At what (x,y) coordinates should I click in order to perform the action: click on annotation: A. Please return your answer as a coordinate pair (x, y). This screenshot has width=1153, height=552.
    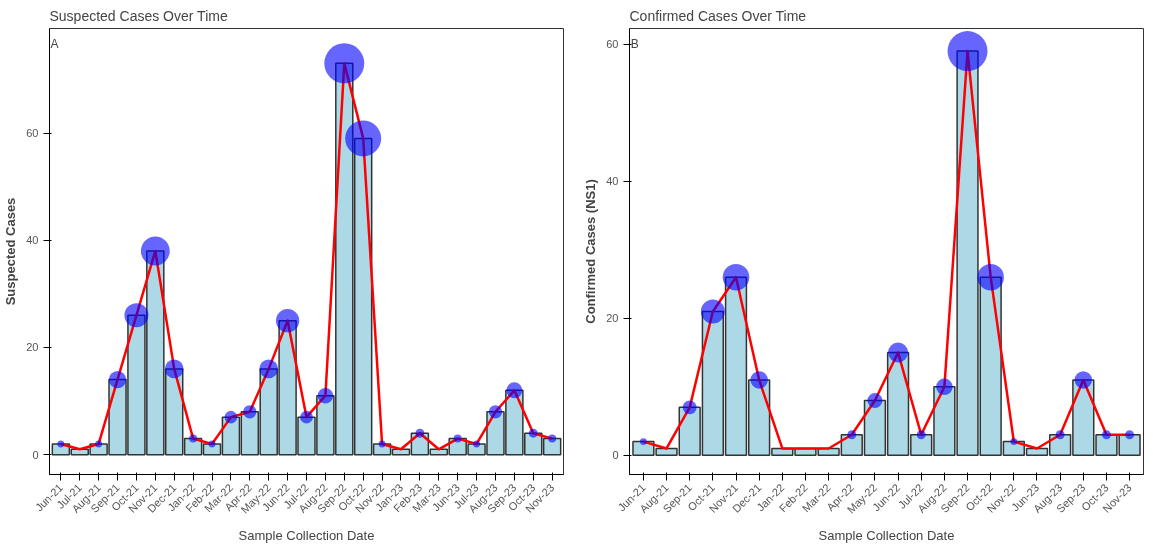
    Looking at the image, I should click on (54, 43).